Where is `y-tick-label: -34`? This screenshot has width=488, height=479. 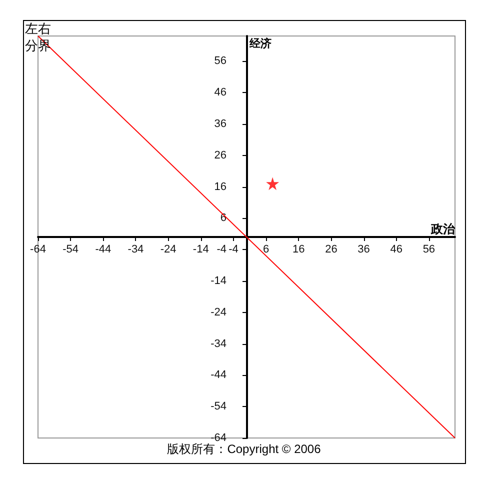
y-tick-label: -34 is located at coordinates (218, 344).